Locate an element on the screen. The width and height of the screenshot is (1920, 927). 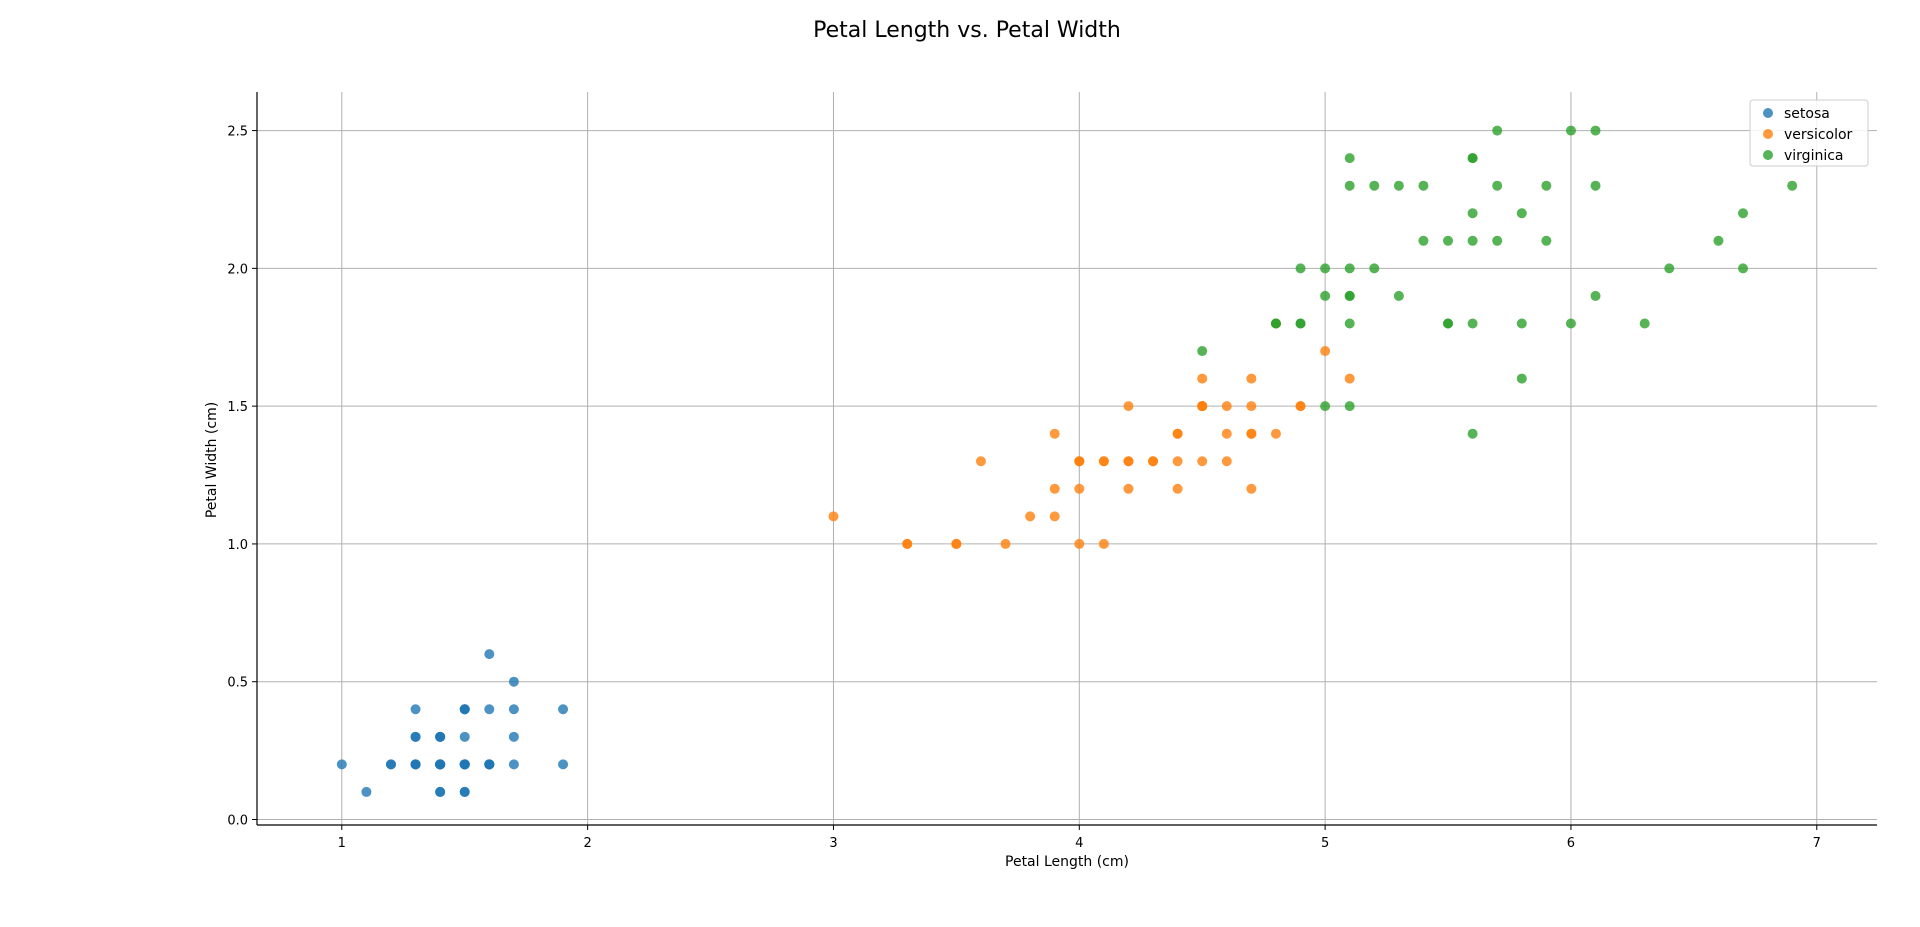
series-versicolor is located at coordinates (1091, 433).